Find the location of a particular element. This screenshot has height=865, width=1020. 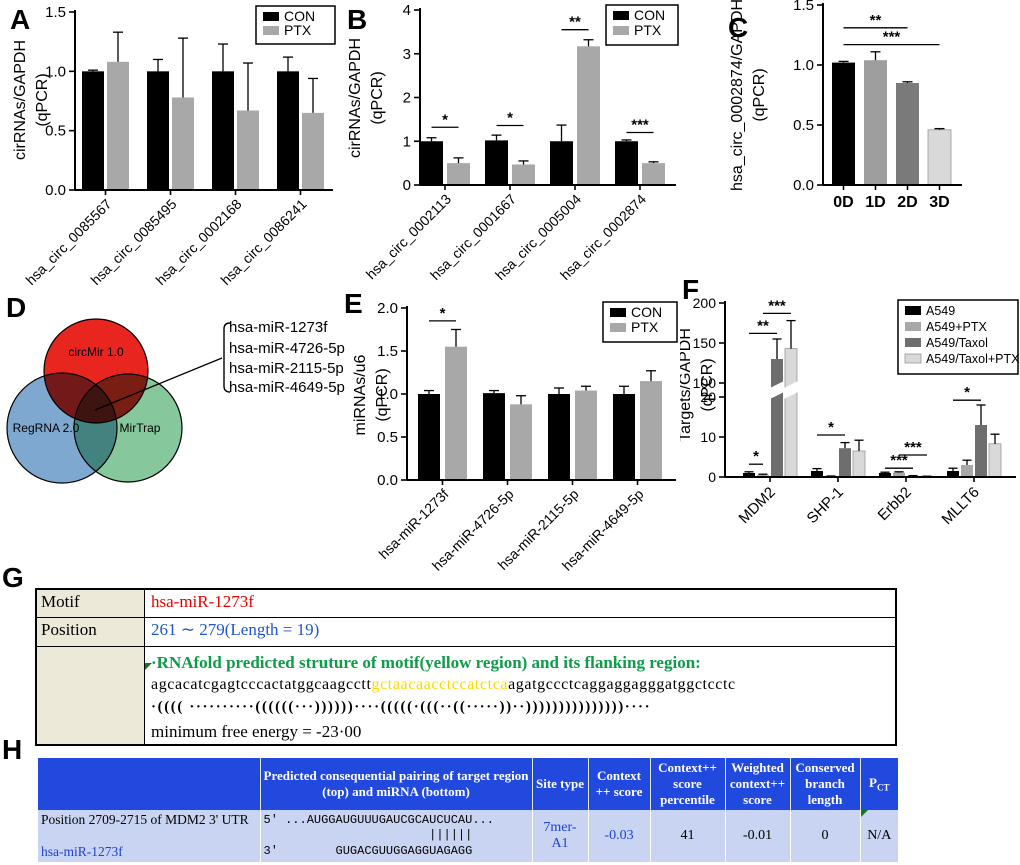

venn-intersection-item: hsa-miR-2115-5p is located at coordinates (286, 368).